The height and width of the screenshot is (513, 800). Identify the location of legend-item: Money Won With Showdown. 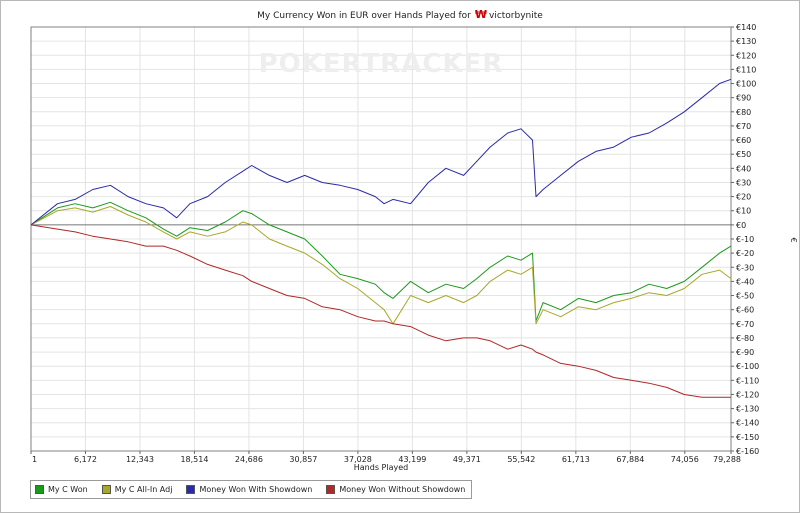
(249, 489).